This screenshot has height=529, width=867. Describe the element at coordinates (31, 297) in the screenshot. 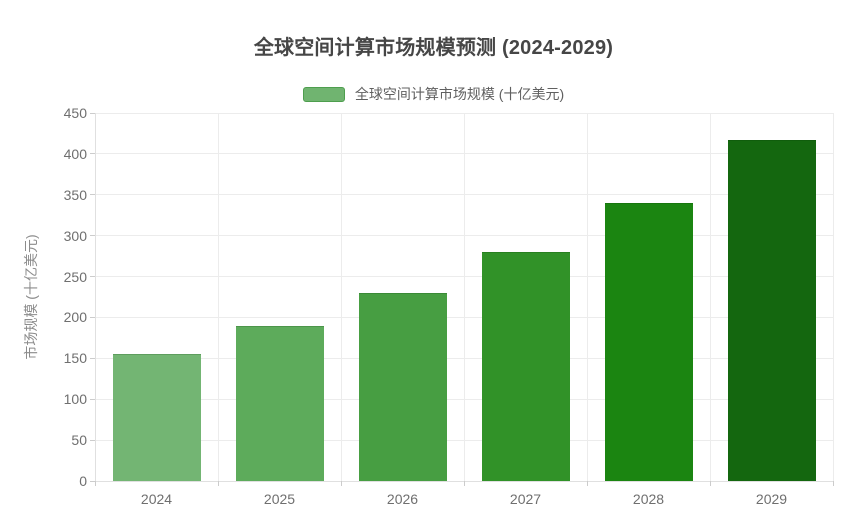

I see `y-axis-title: 市场规模 (十亿美元)` at that location.